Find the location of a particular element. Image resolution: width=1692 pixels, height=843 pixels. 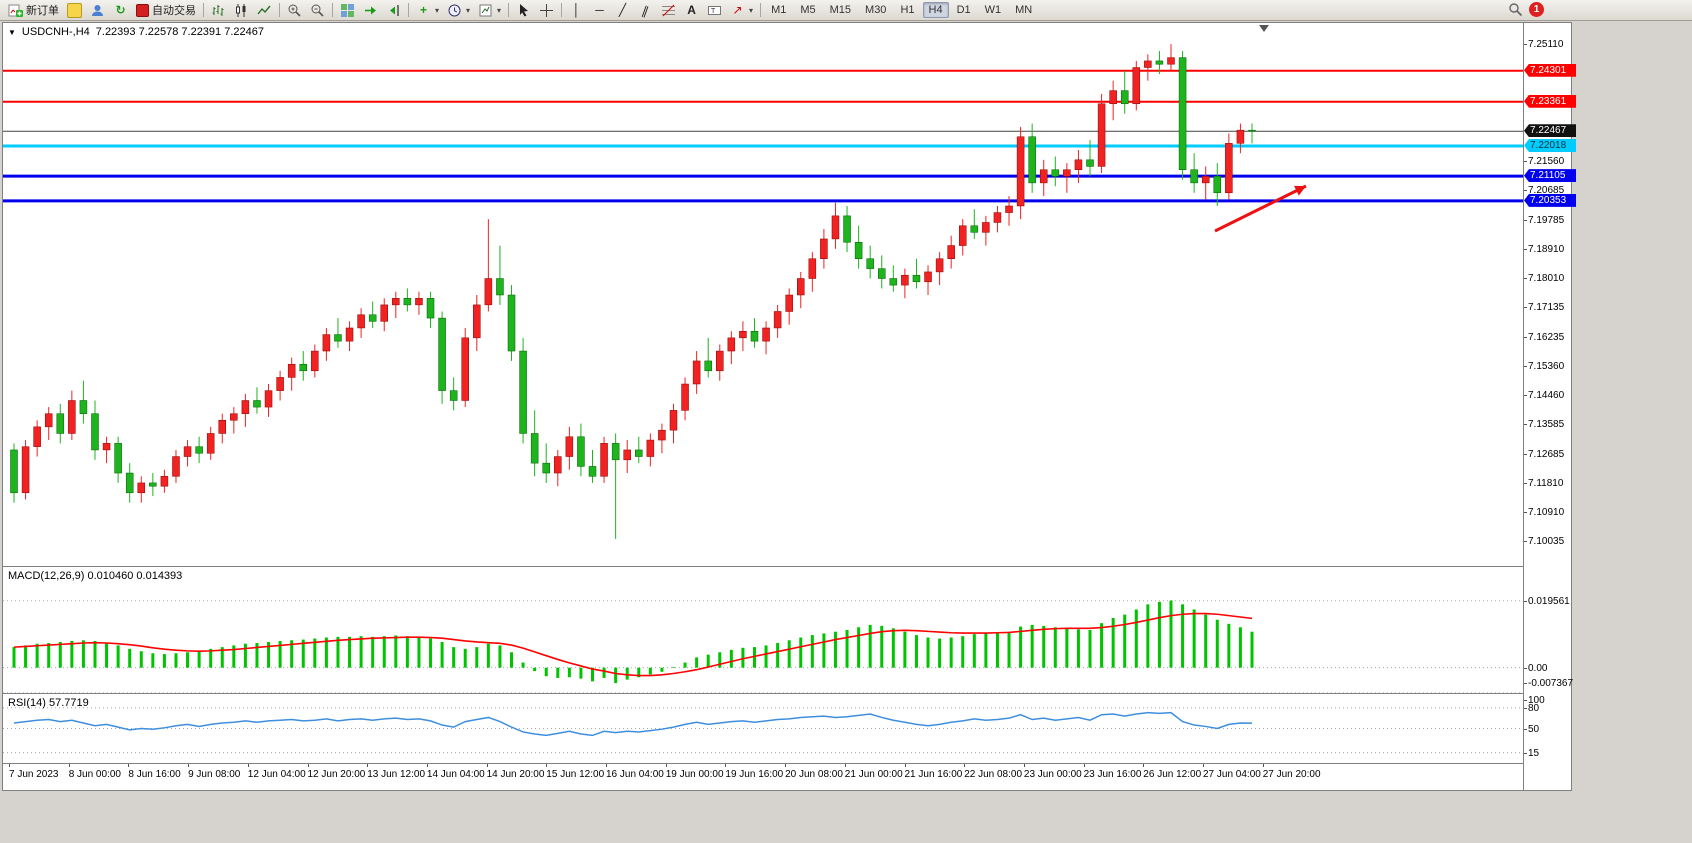

tile-windows-button is located at coordinates (347, 10).